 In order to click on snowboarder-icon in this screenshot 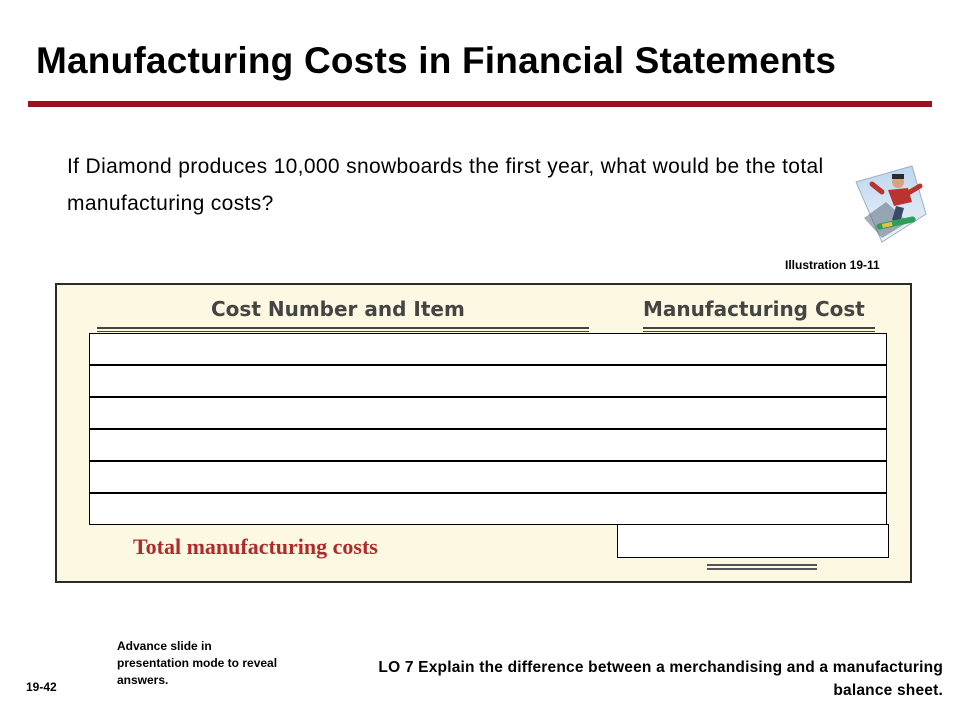, I will do `click(891, 204)`.